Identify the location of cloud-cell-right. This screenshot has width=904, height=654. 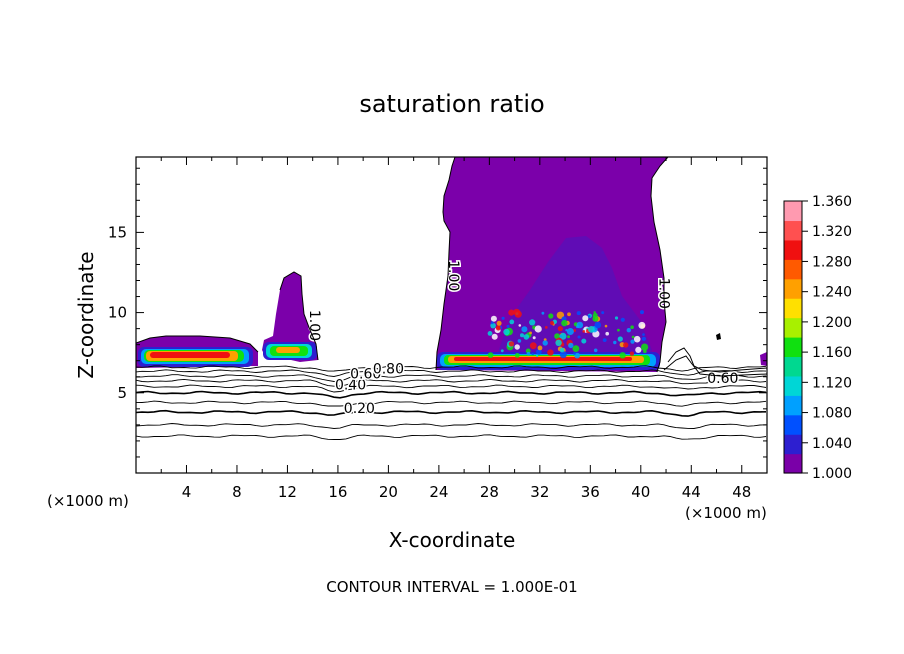
(763, 359).